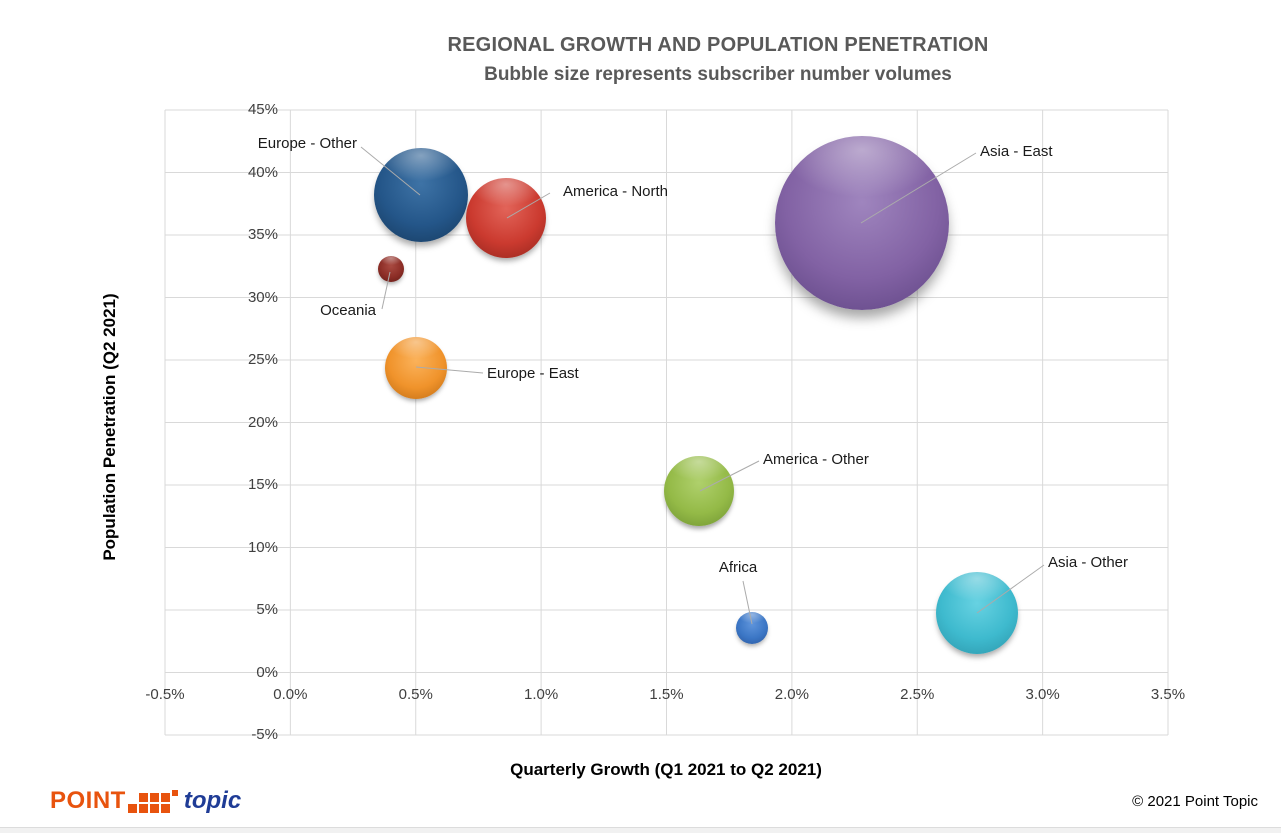 The height and width of the screenshot is (833, 1281). What do you see at coordinates (262, 109) in the screenshot?
I see `y-tick-label: 45%` at bounding box center [262, 109].